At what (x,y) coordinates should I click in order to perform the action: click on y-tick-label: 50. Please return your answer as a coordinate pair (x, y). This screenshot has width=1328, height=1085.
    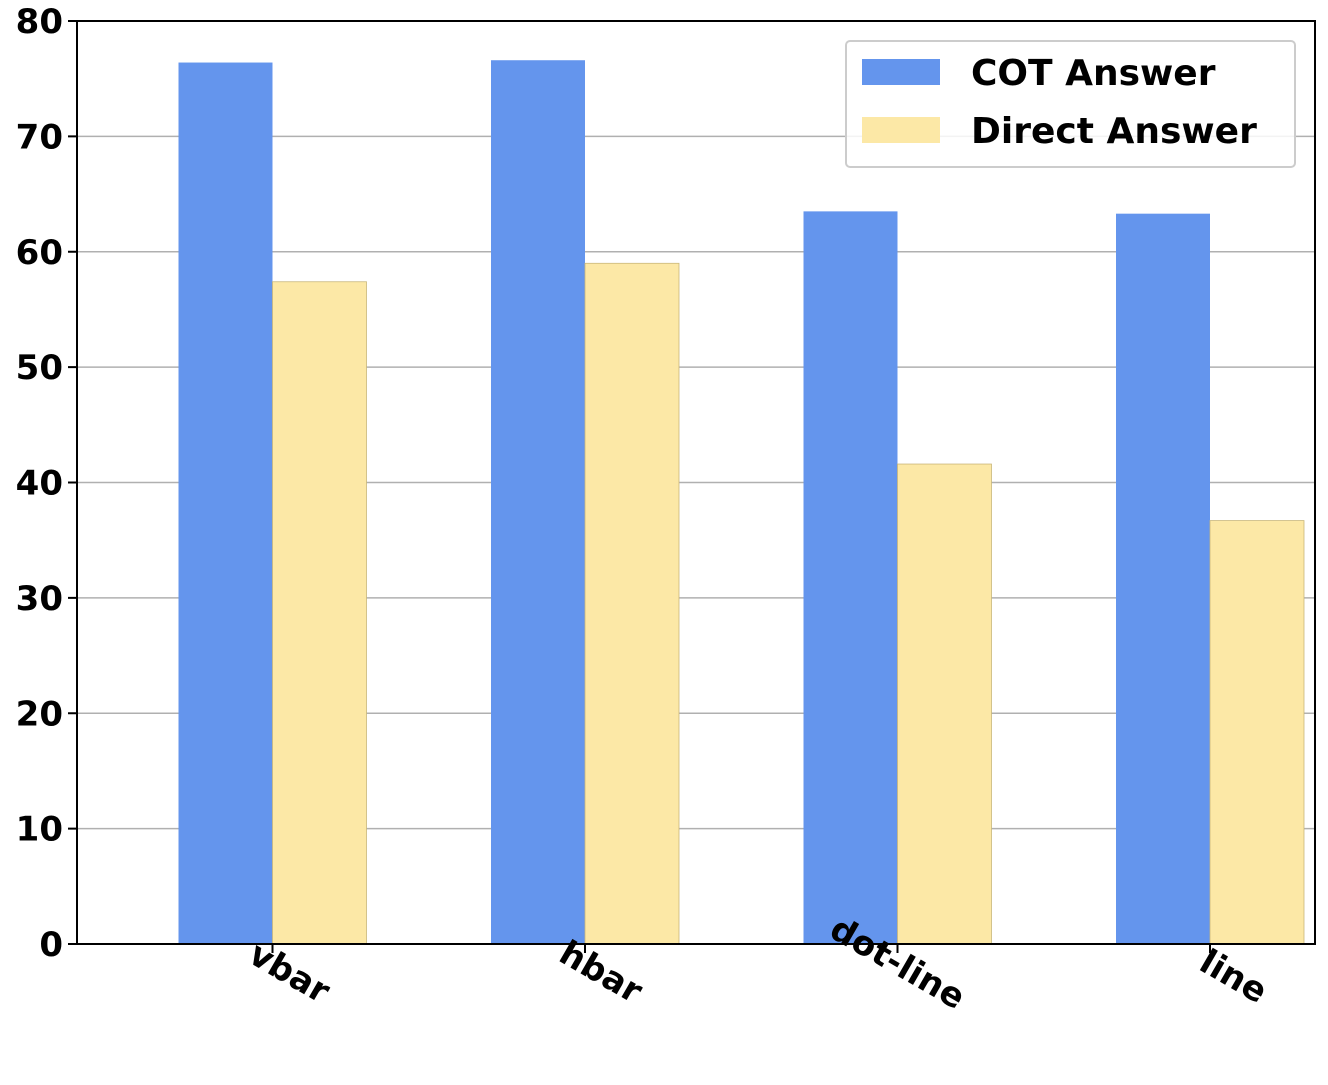
    Looking at the image, I should click on (39, 368).